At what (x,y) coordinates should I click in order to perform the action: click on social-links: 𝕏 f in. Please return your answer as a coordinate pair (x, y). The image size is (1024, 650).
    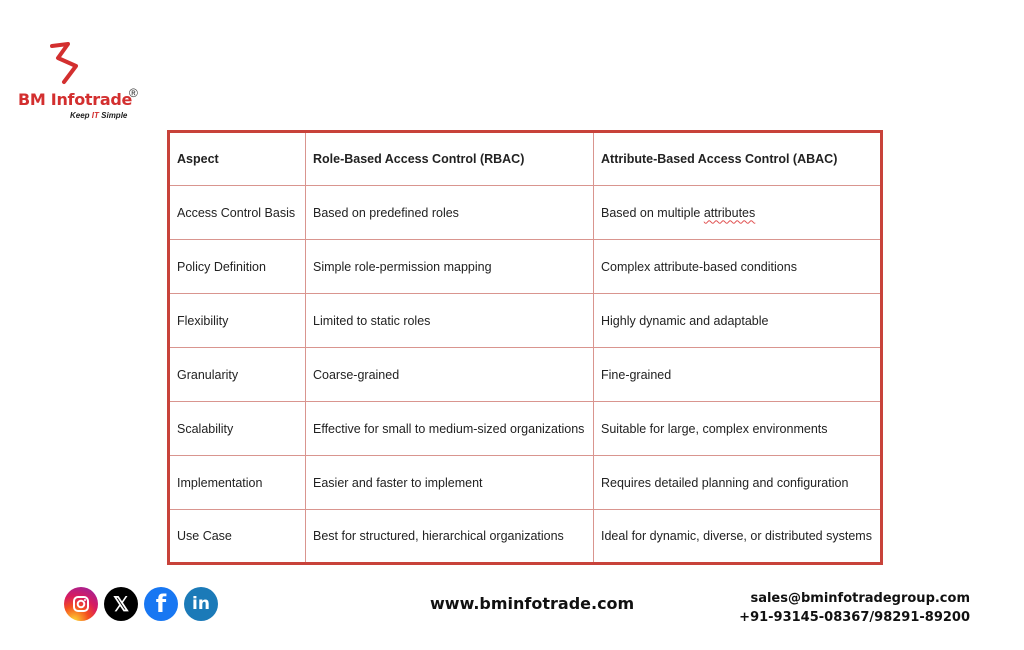
    Looking at the image, I should click on (141, 604).